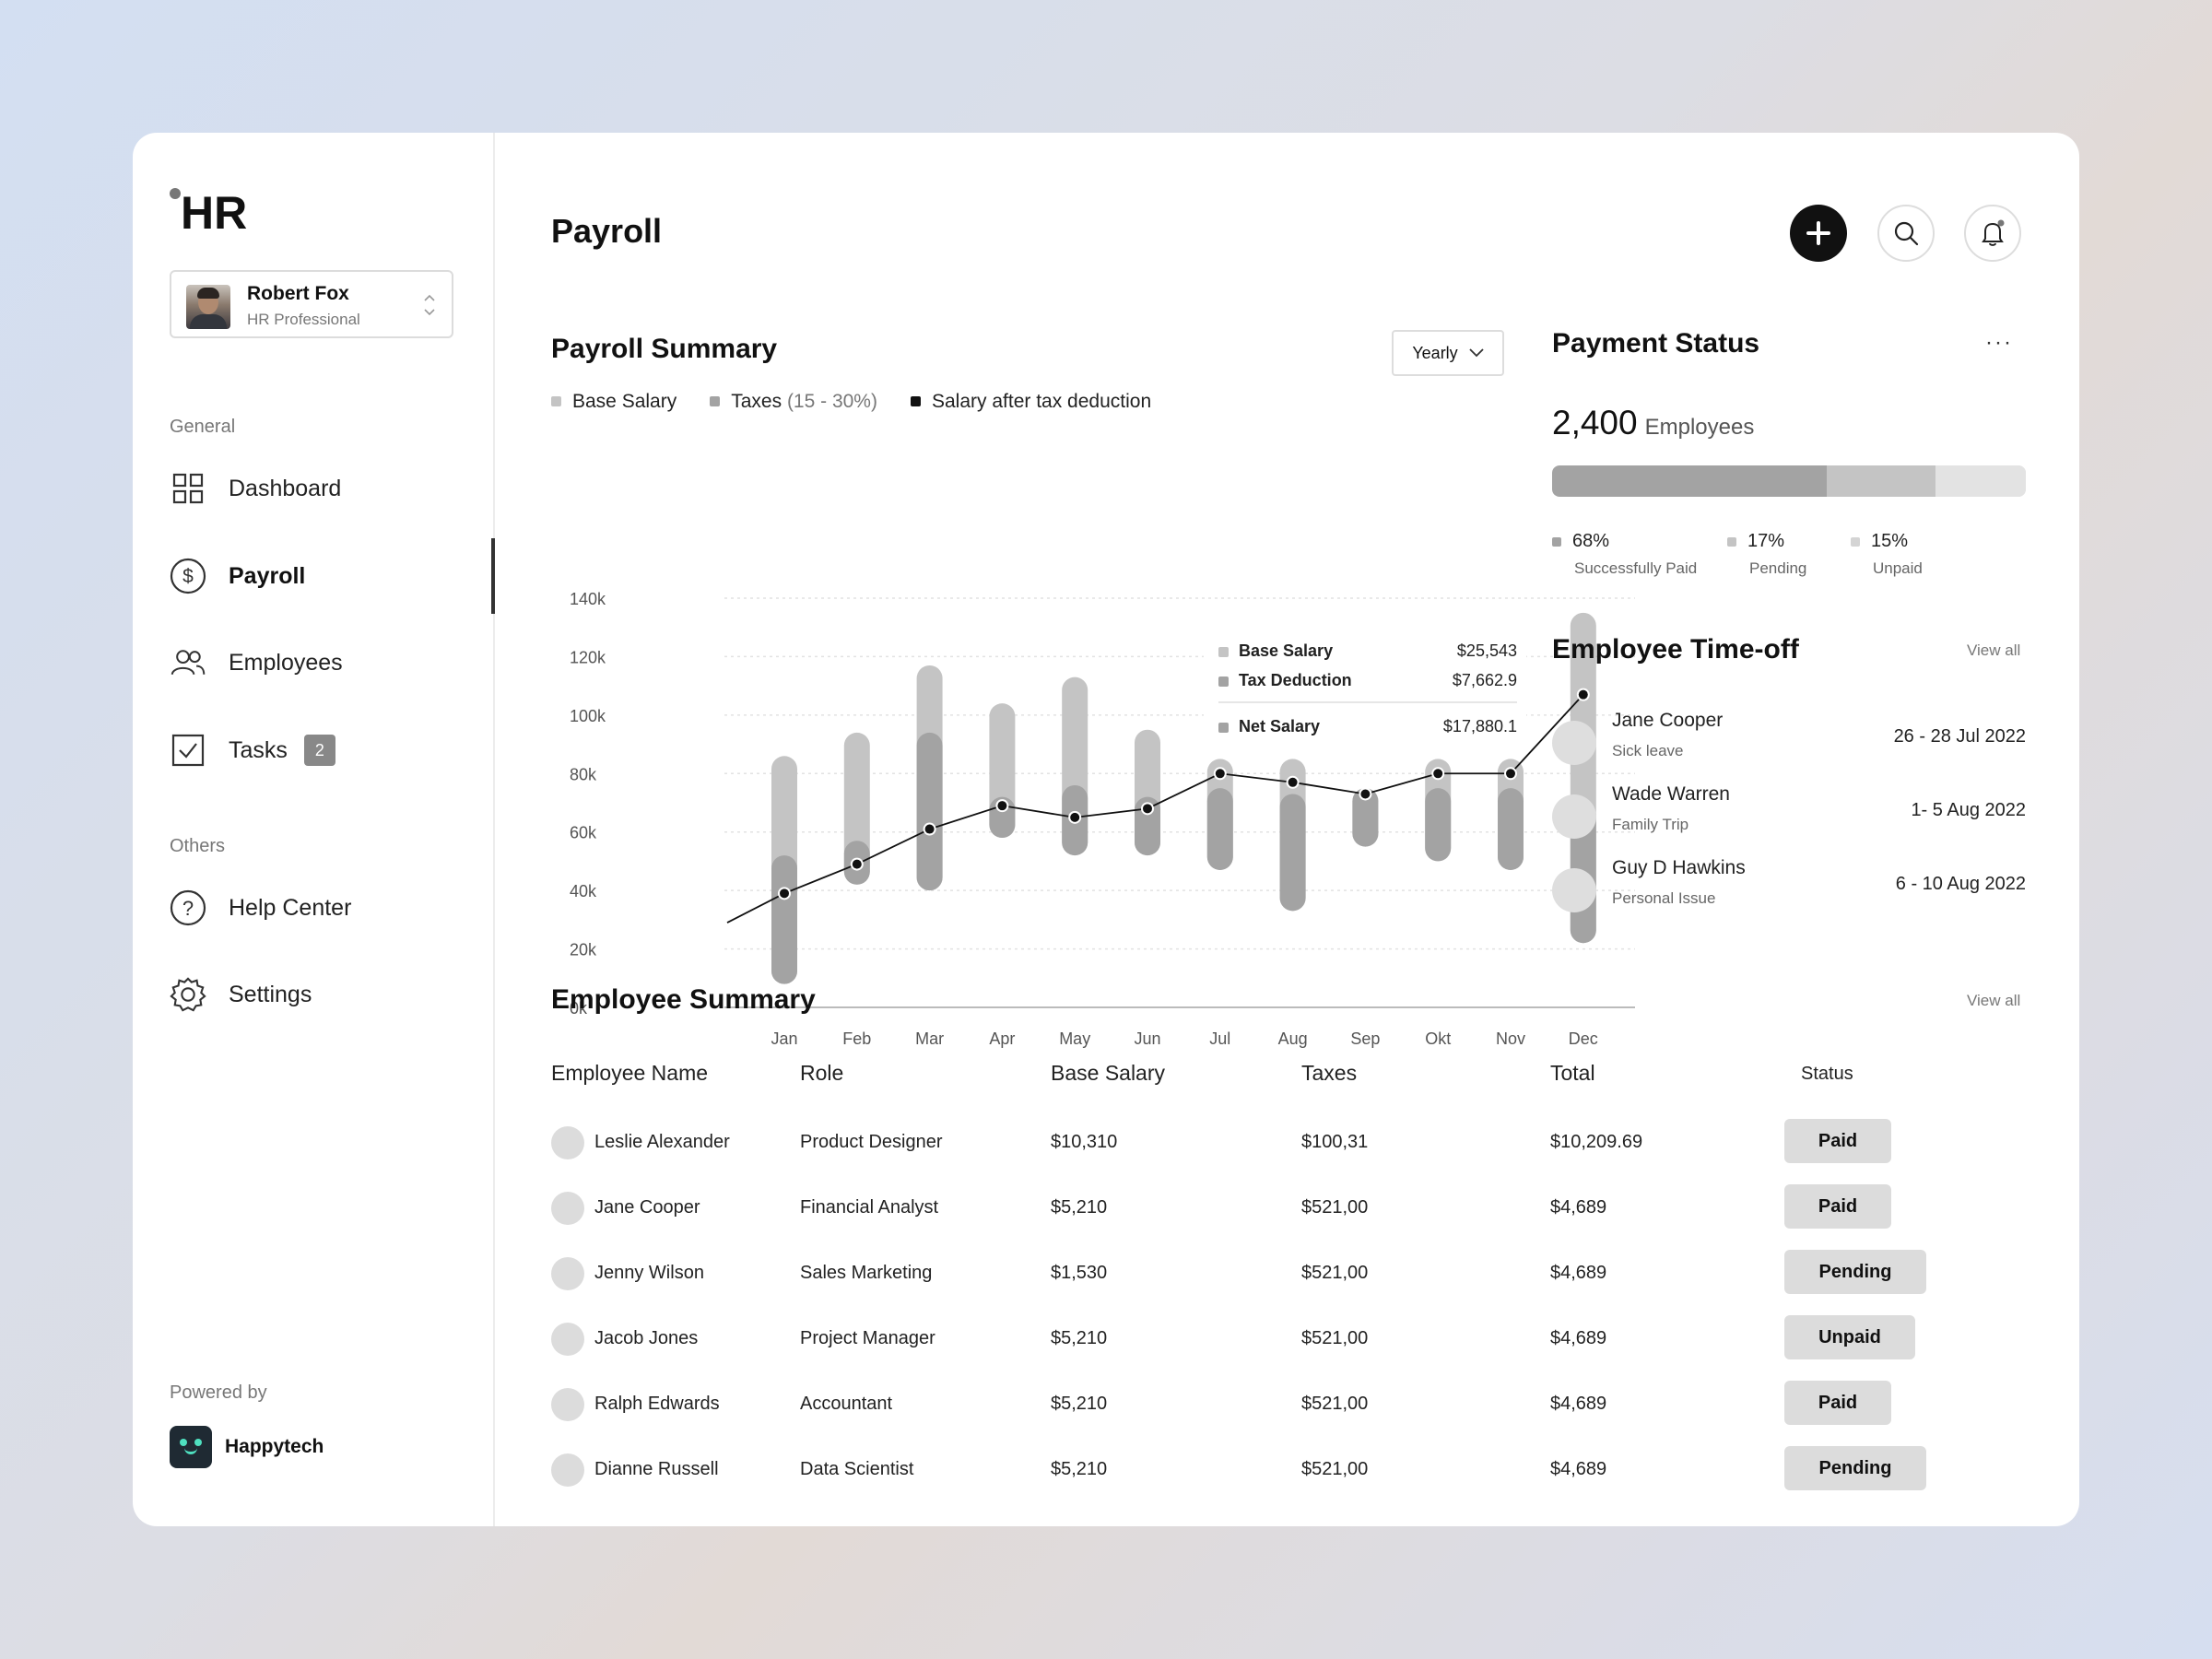 This screenshot has height=1659, width=2212. Describe the element at coordinates (583, 891) in the screenshot. I see `y-tick-label: 40k` at that location.